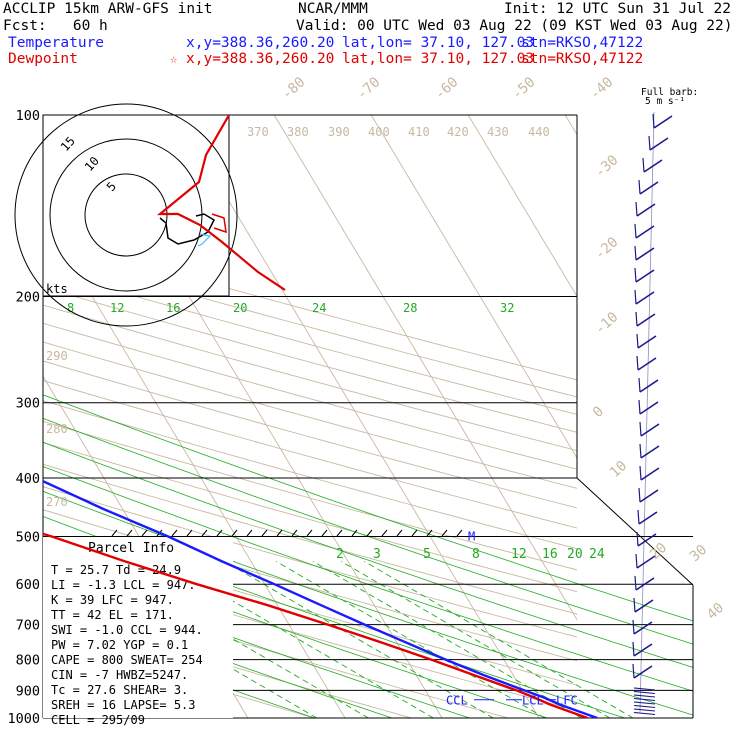  What do you see at coordinates (108, 9) in the screenshot?
I see `model-title: ACCLIP 15km ARW-GFS init` at bounding box center [108, 9].